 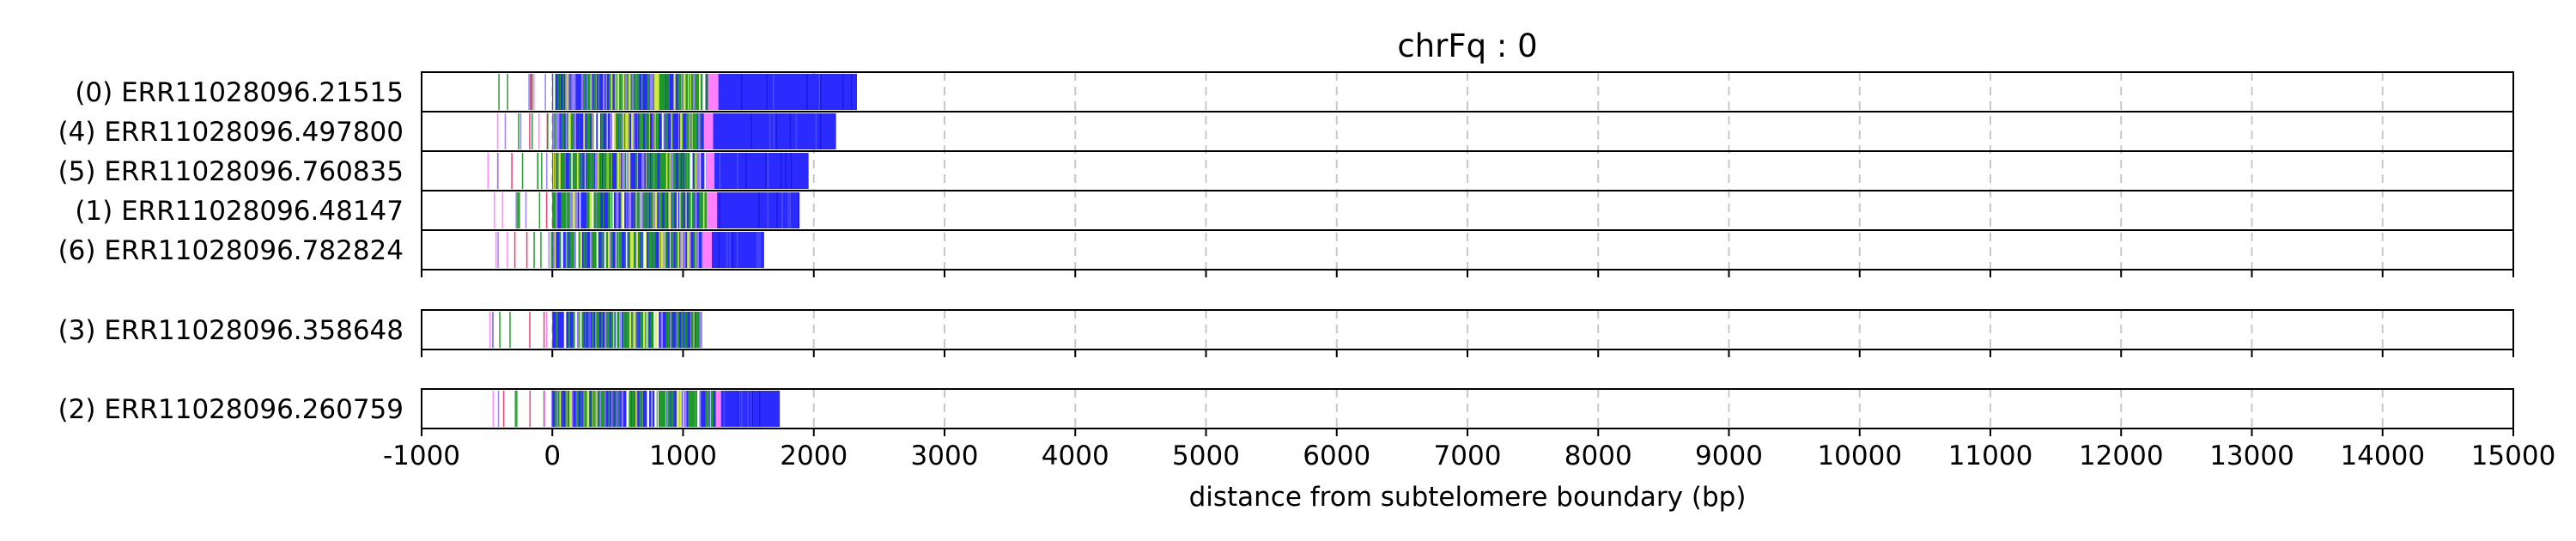 I want to click on tail-region-bar, so click(x=775, y=131).